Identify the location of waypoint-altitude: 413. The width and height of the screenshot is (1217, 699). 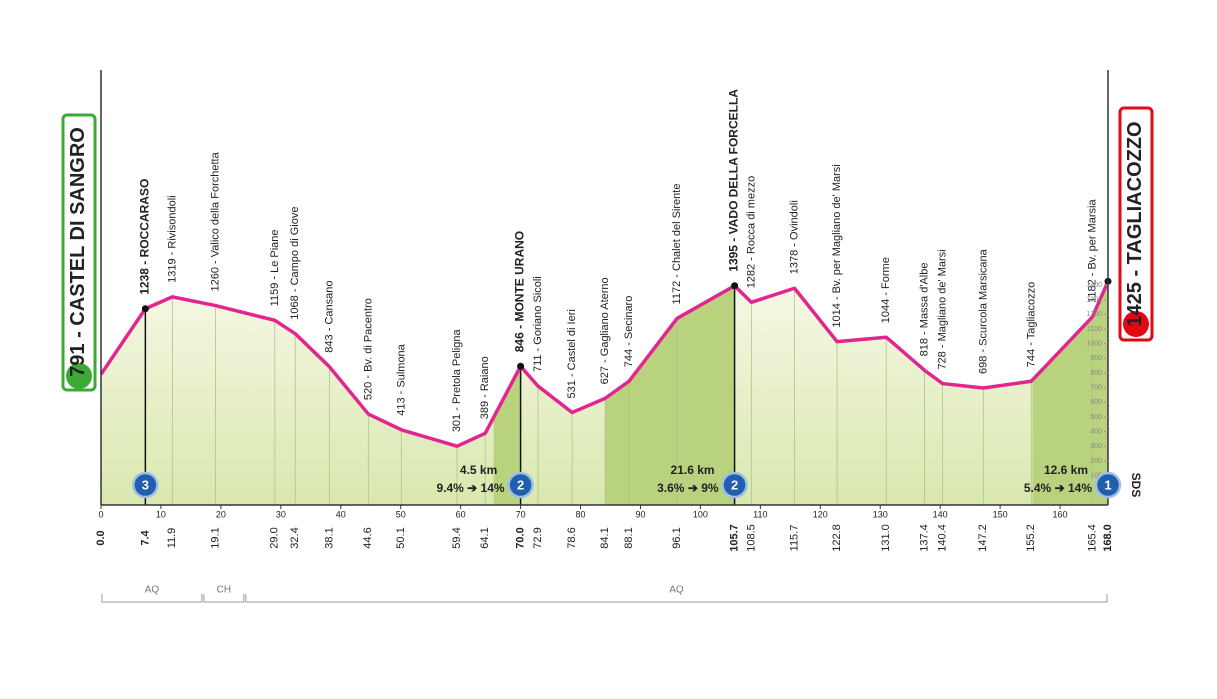
(401, 406).